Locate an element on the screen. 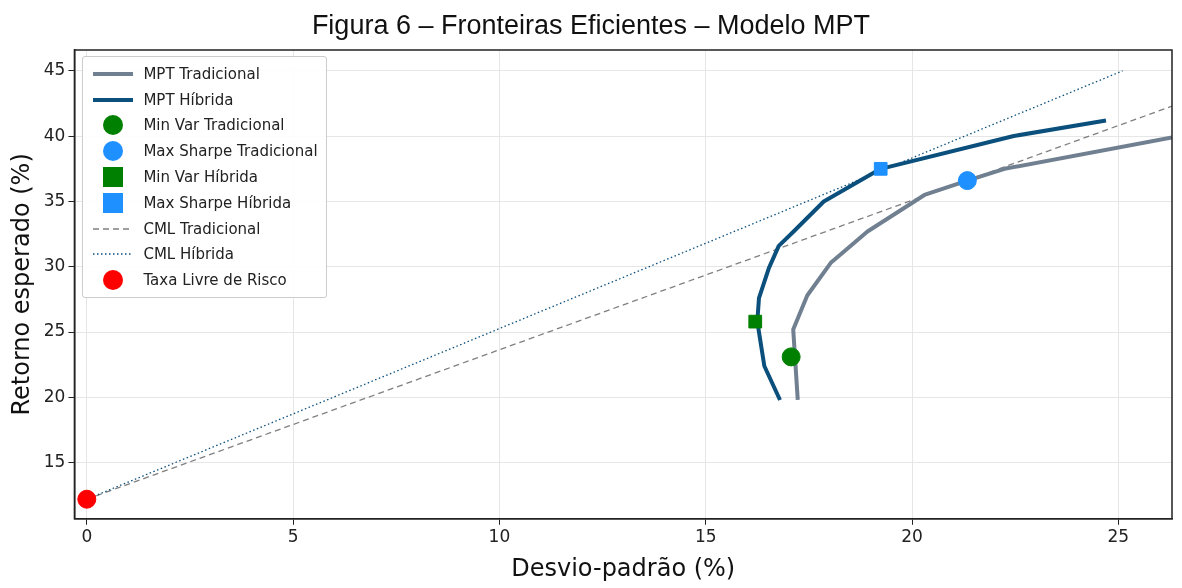 This screenshot has height=588, width=1182. y-tick-label: 35 is located at coordinates (54, 199).